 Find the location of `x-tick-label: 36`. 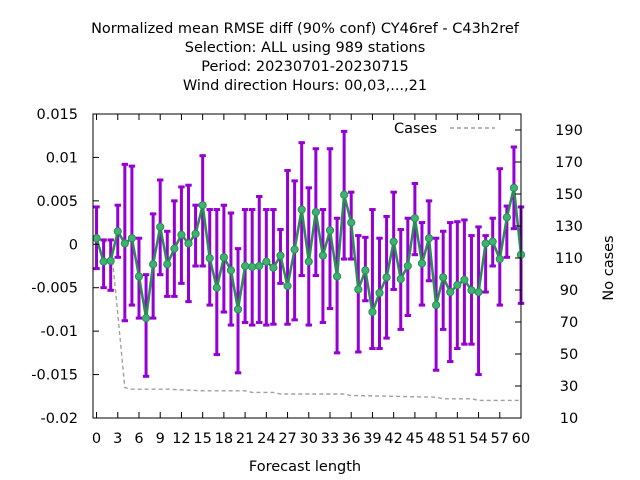

x-tick-label: 36 is located at coordinates (351, 439).